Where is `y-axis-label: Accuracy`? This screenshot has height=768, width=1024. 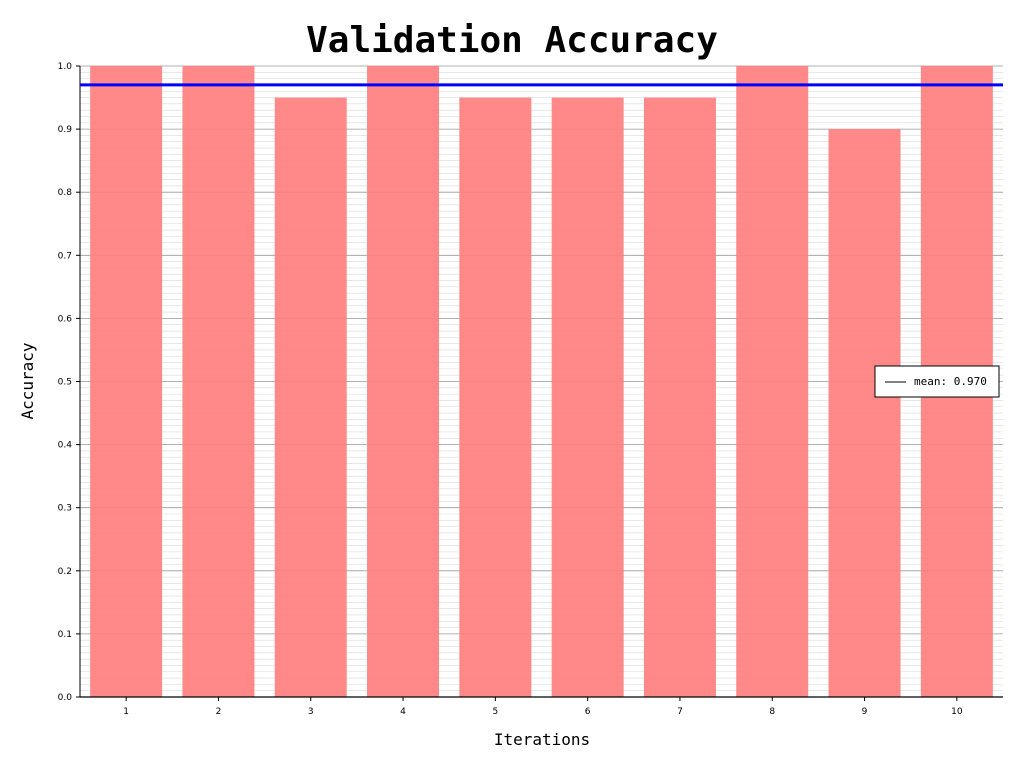 y-axis-label: Accuracy is located at coordinates (27, 380).